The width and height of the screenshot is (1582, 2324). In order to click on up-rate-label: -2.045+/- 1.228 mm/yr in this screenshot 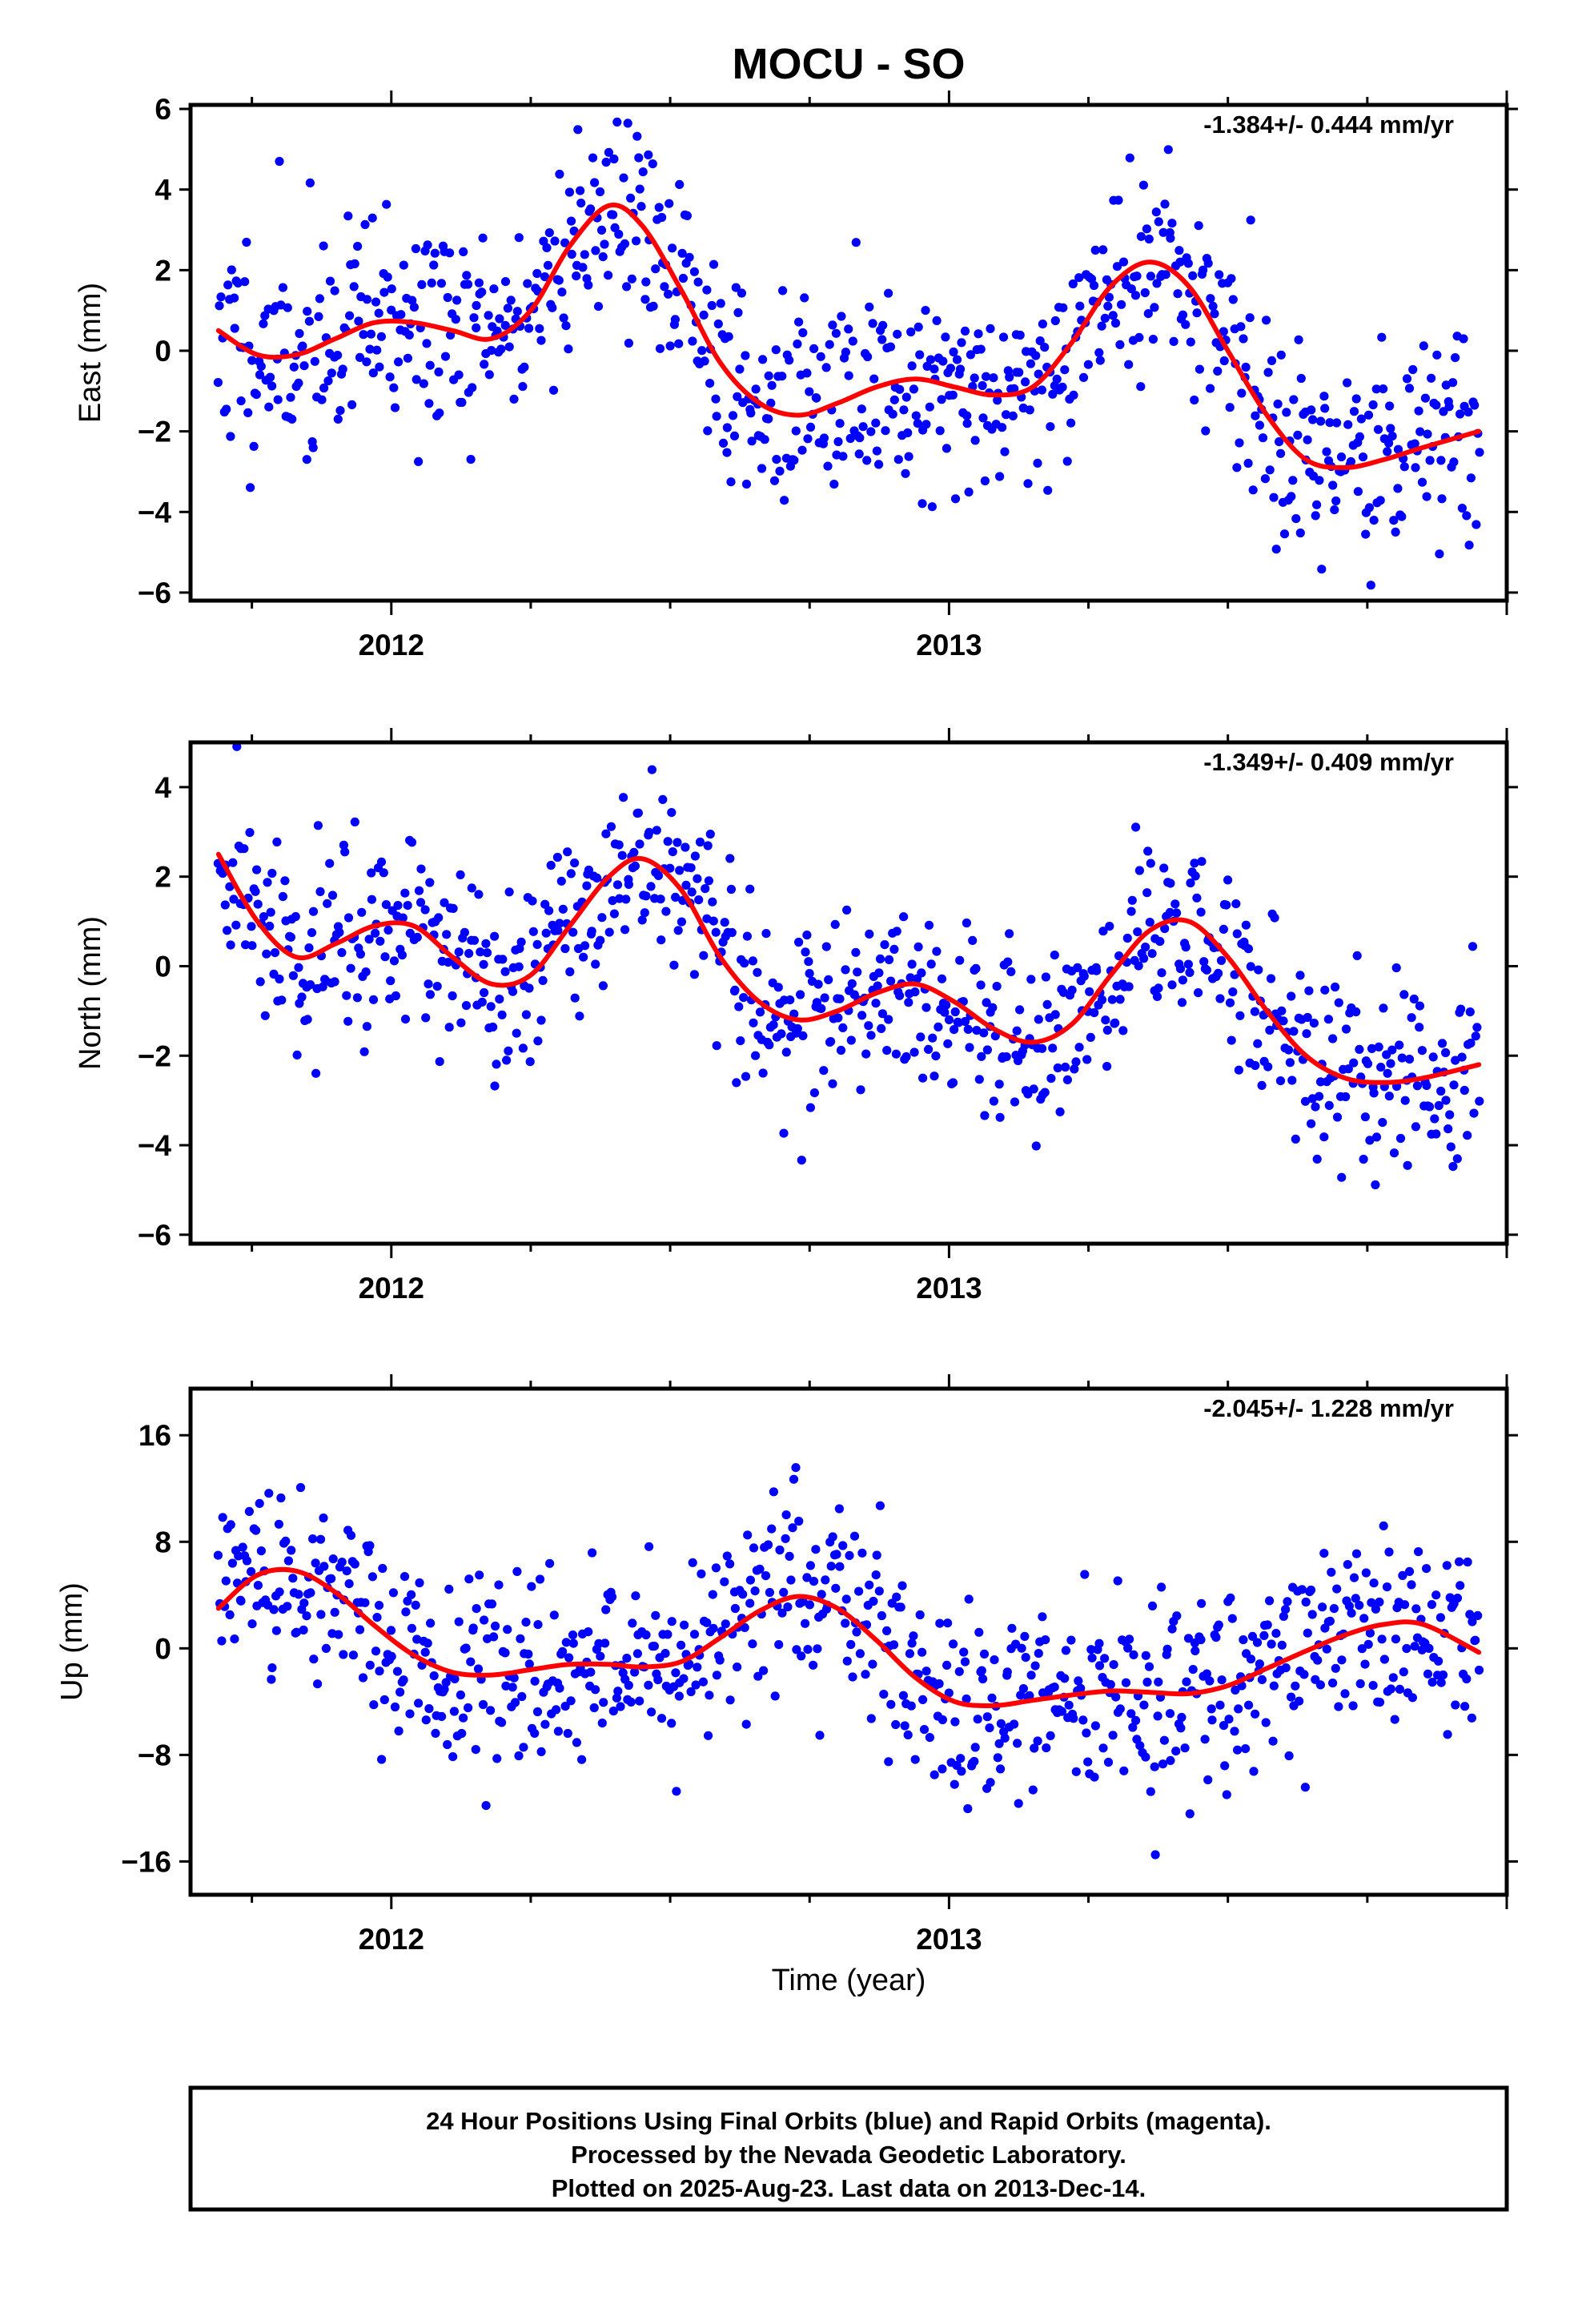, I will do `click(1328, 1408)`.